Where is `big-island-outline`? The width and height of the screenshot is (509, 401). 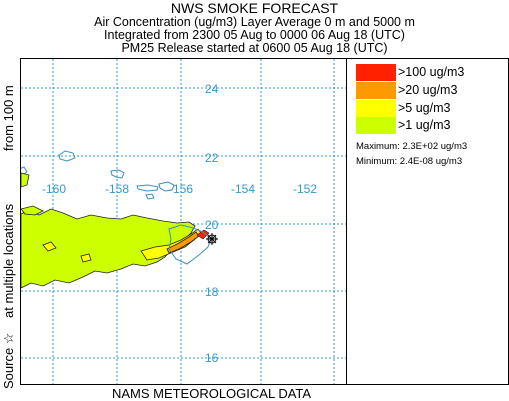
big-island-outline is located at coordinates (190, 244).